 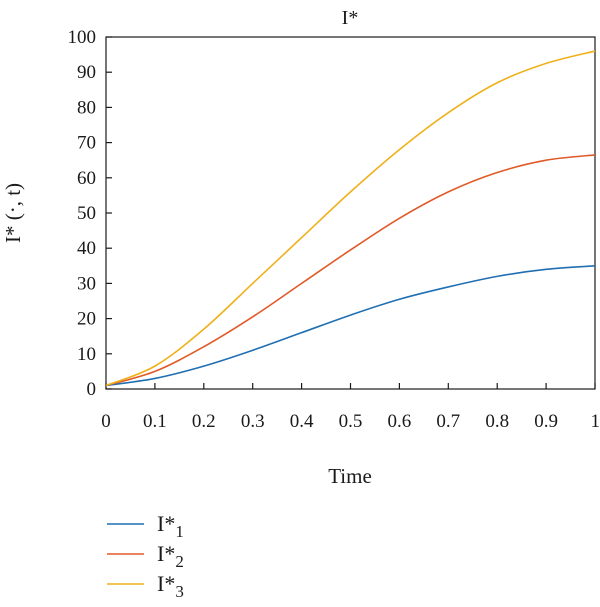 What do you see at coordinates (179, 591) in the screenshot?
I see `legend-label-subscript: 3` at bounding box center [179, 591].